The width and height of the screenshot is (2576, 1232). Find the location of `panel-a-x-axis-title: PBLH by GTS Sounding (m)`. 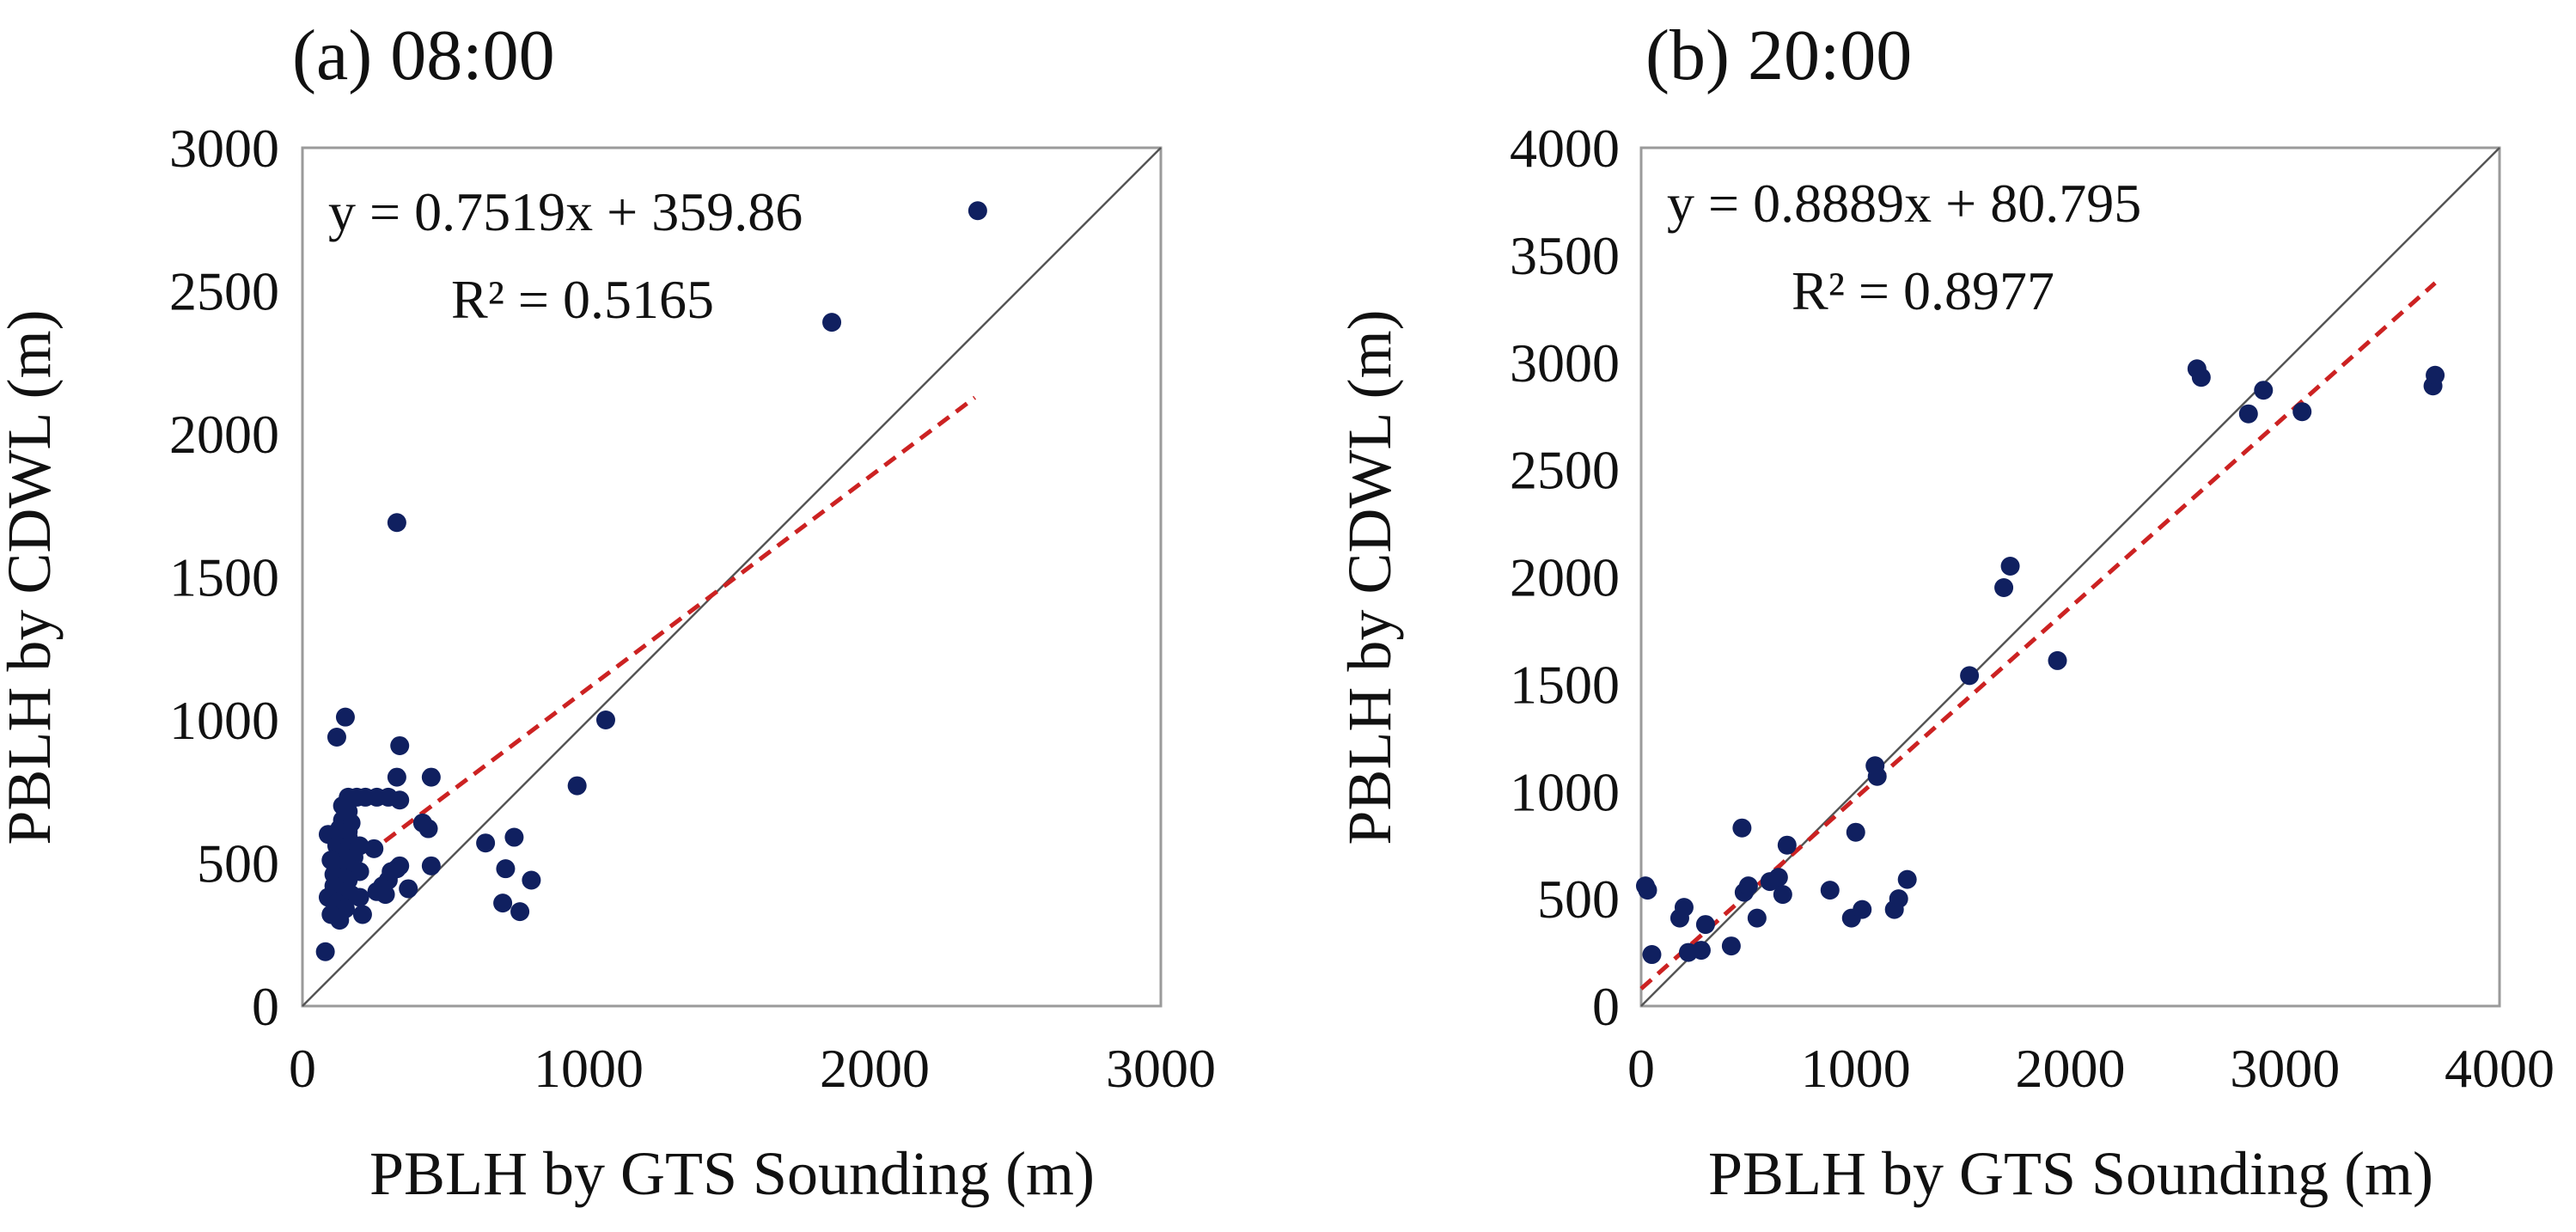

panel-a-x-axis-title: PBLH by GTS Sounding (m) is located at coordinates (732, 1173).